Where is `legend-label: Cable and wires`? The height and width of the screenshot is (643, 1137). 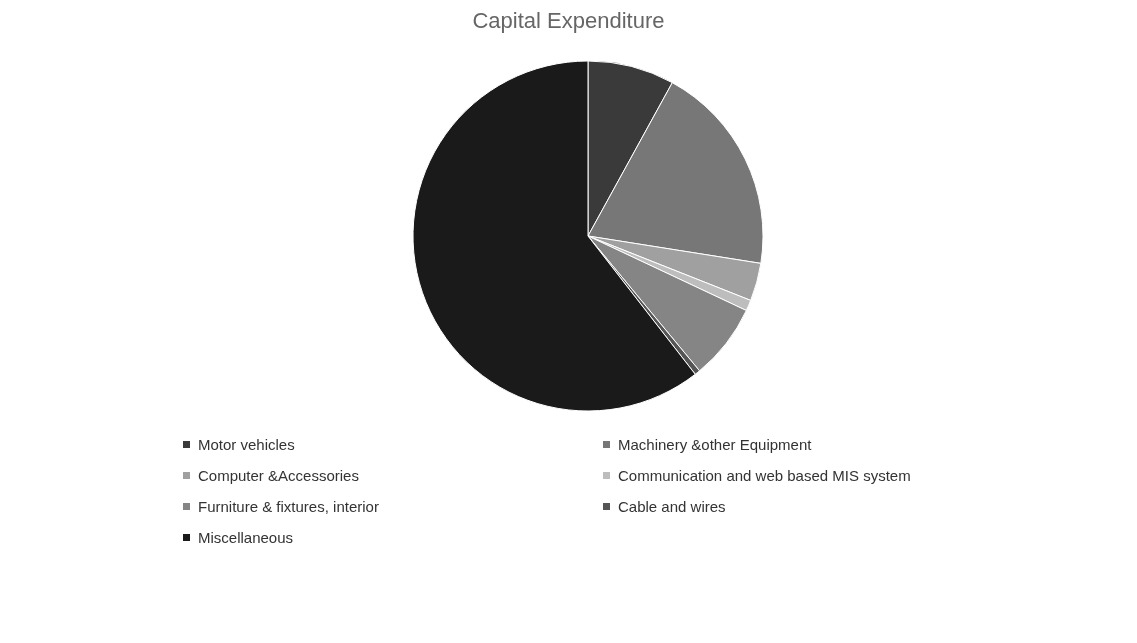 legend-label: Cable and wires is located at coordinates (672, 506).